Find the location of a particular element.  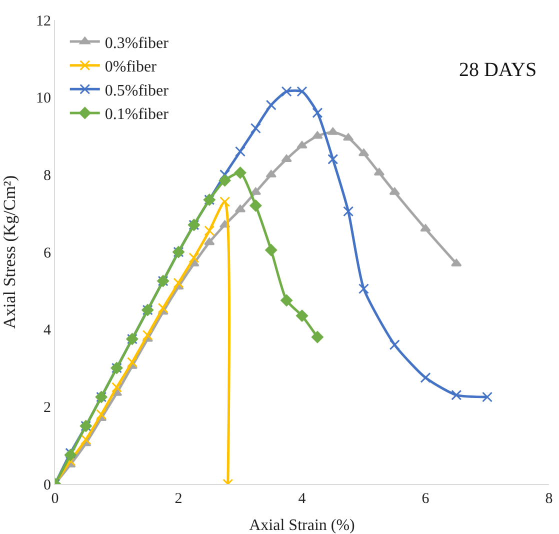

x-tick-label: 6 is located at coordinates (426, 499).